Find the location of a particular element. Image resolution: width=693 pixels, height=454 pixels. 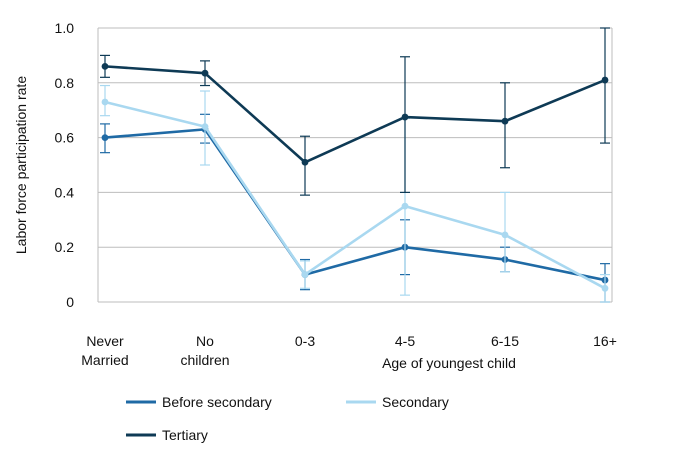

legend-item: Tertiary is located at coordinates (167, 435).